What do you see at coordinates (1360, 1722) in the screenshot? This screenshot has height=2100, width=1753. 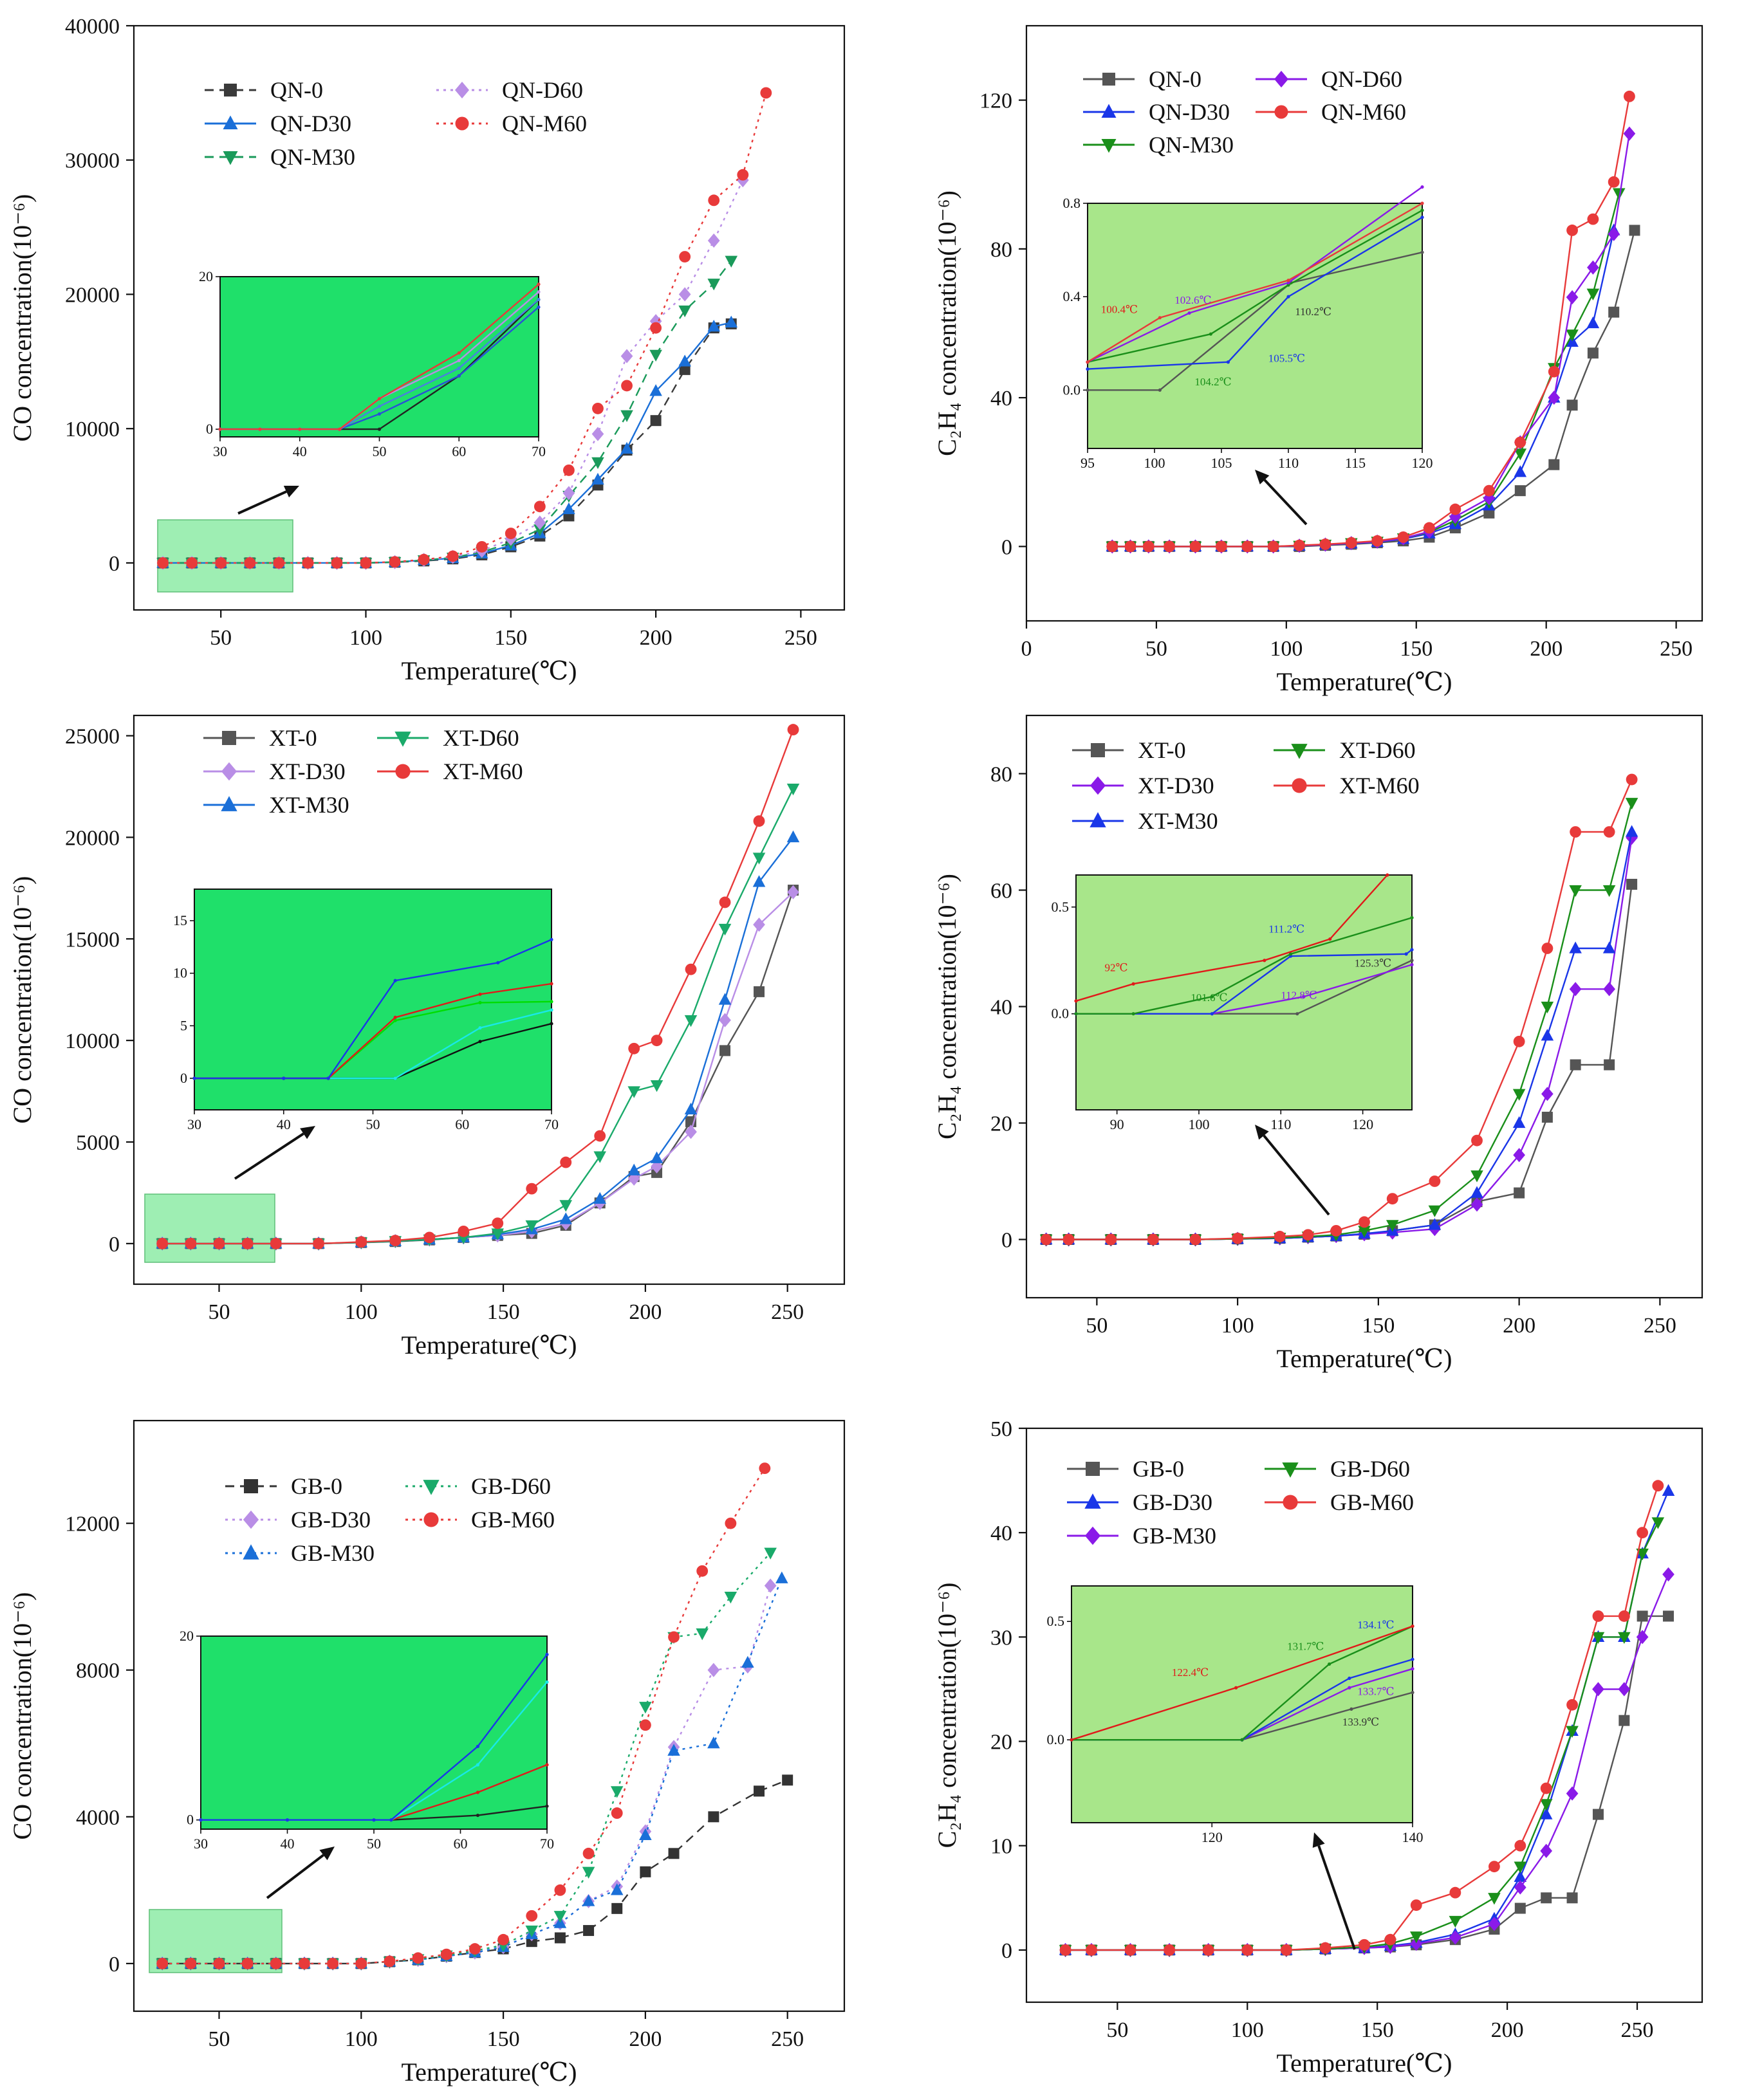 I see `inset-annotation: 133.9℃` at bounding box center [1360, 1722].